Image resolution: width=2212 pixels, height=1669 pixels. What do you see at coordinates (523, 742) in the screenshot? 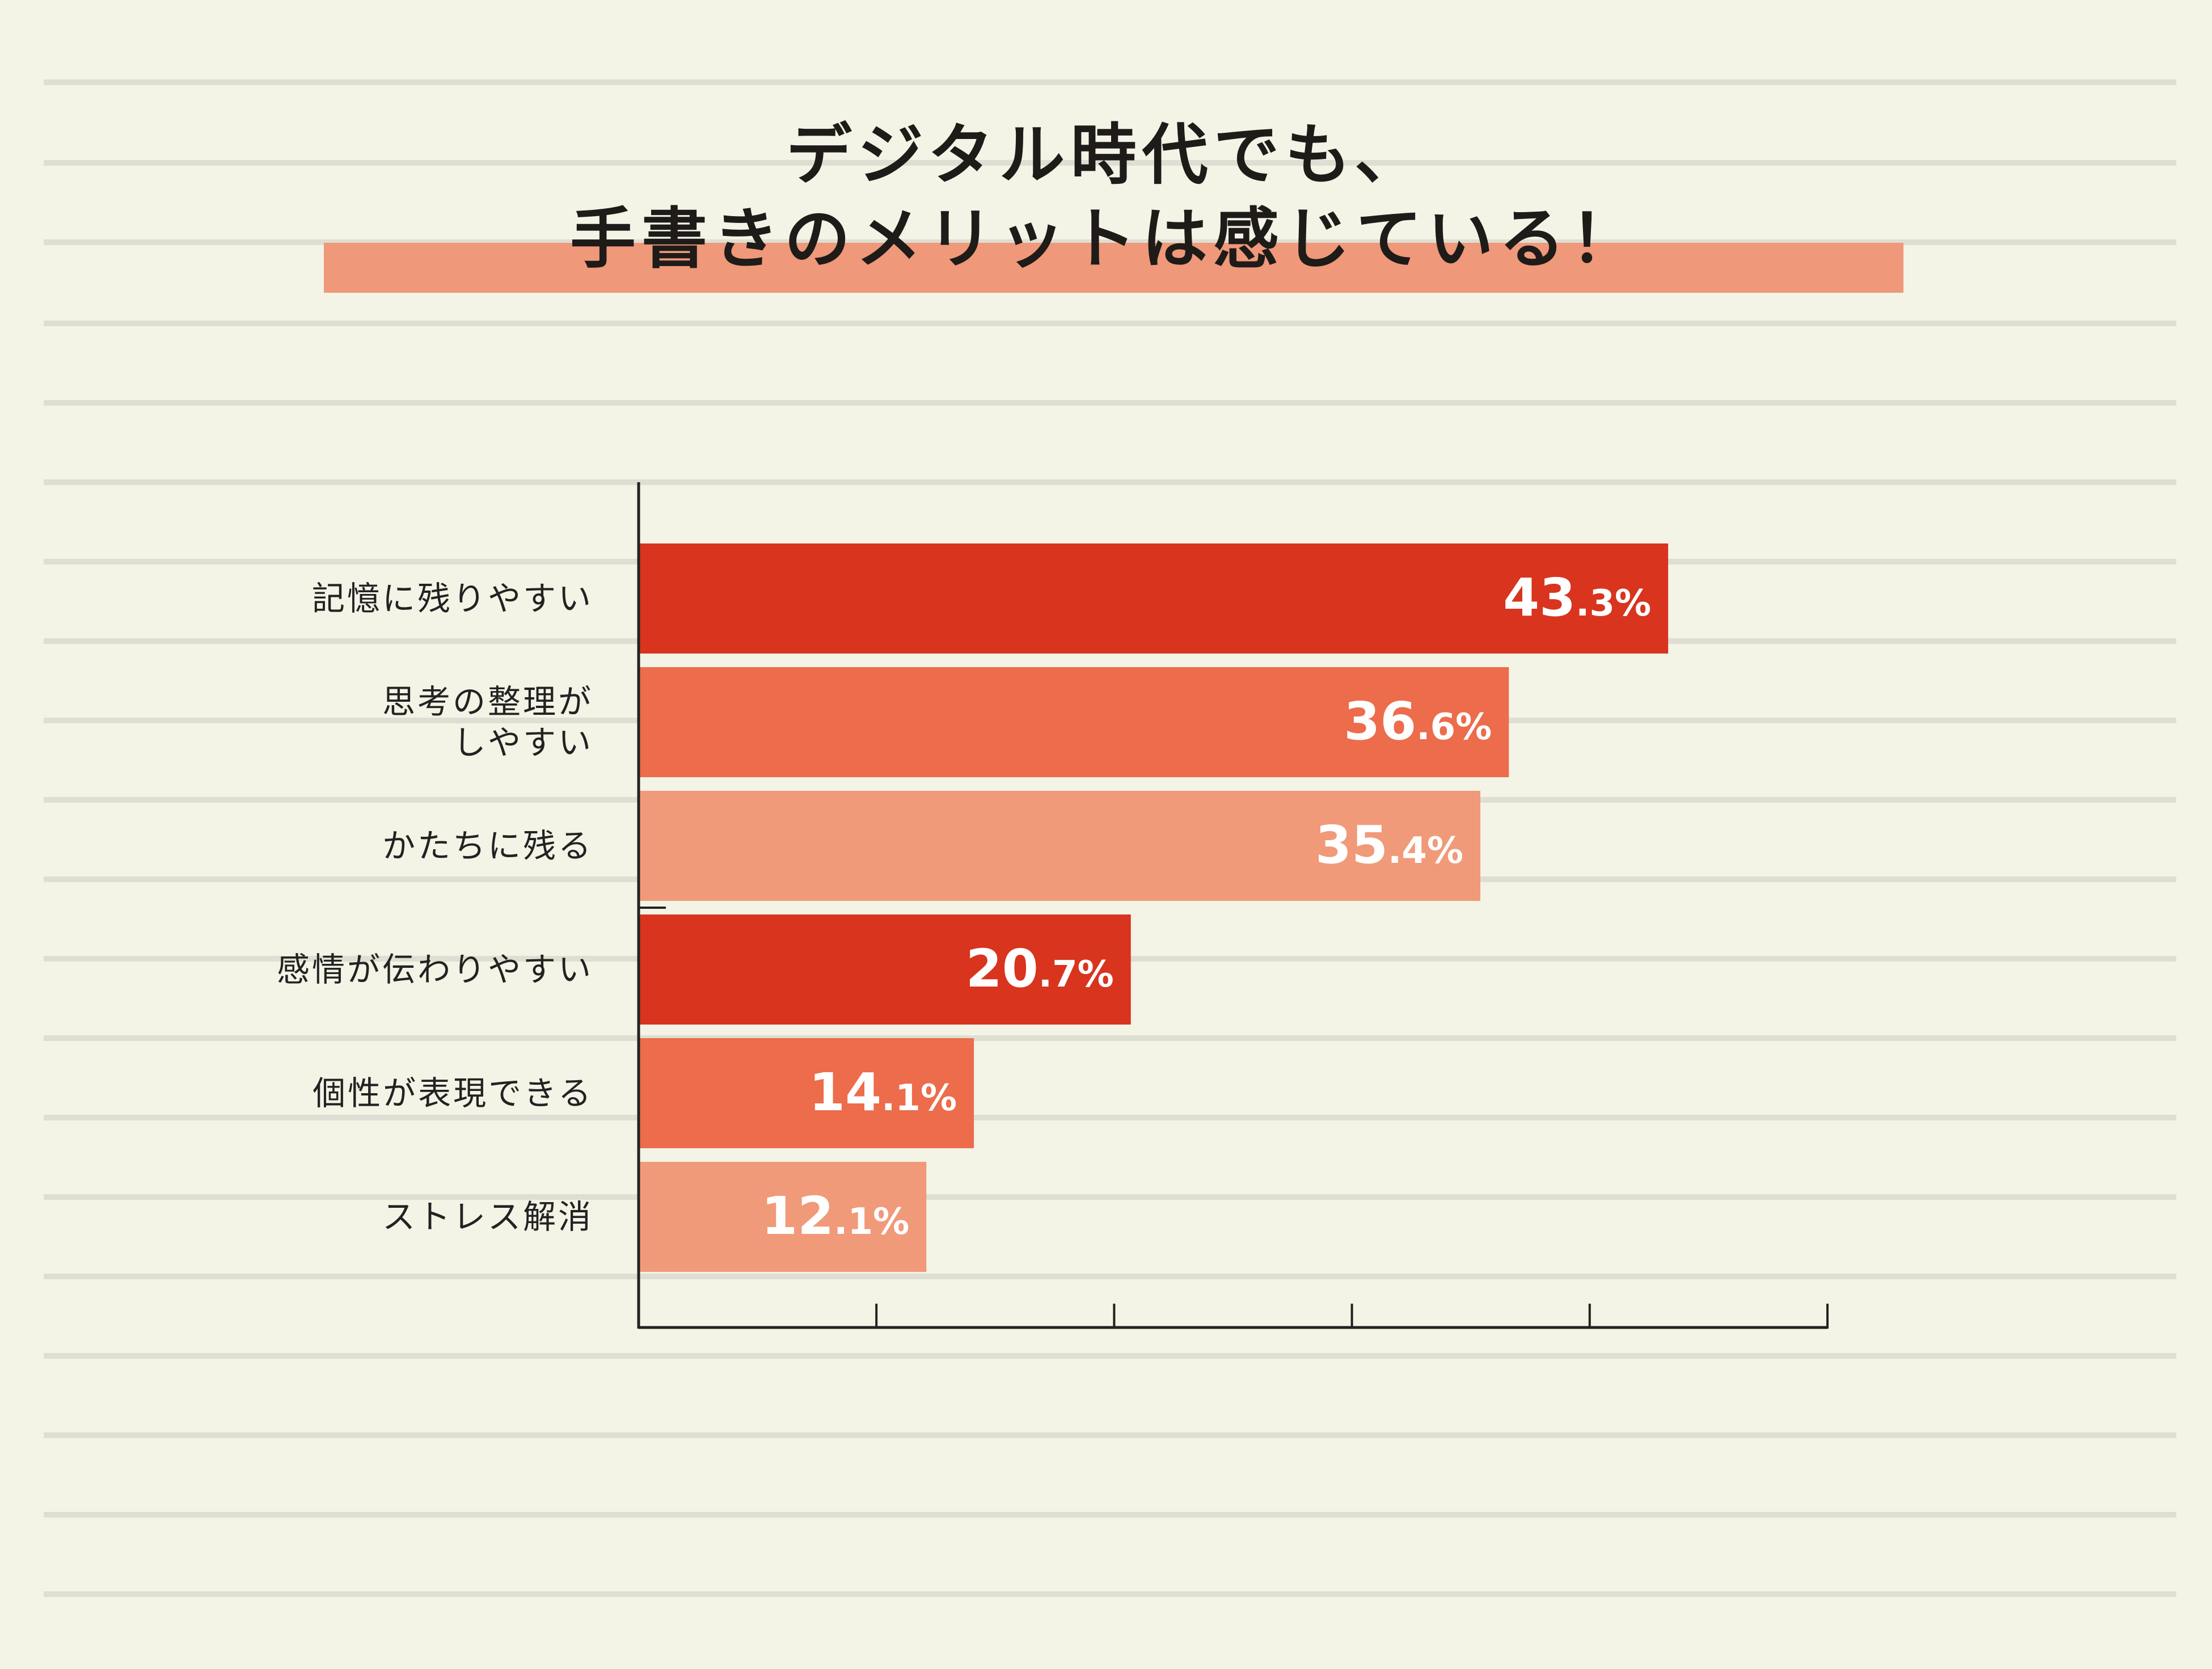
I see `category-label: しやすい` at bounding box center [523, 742].